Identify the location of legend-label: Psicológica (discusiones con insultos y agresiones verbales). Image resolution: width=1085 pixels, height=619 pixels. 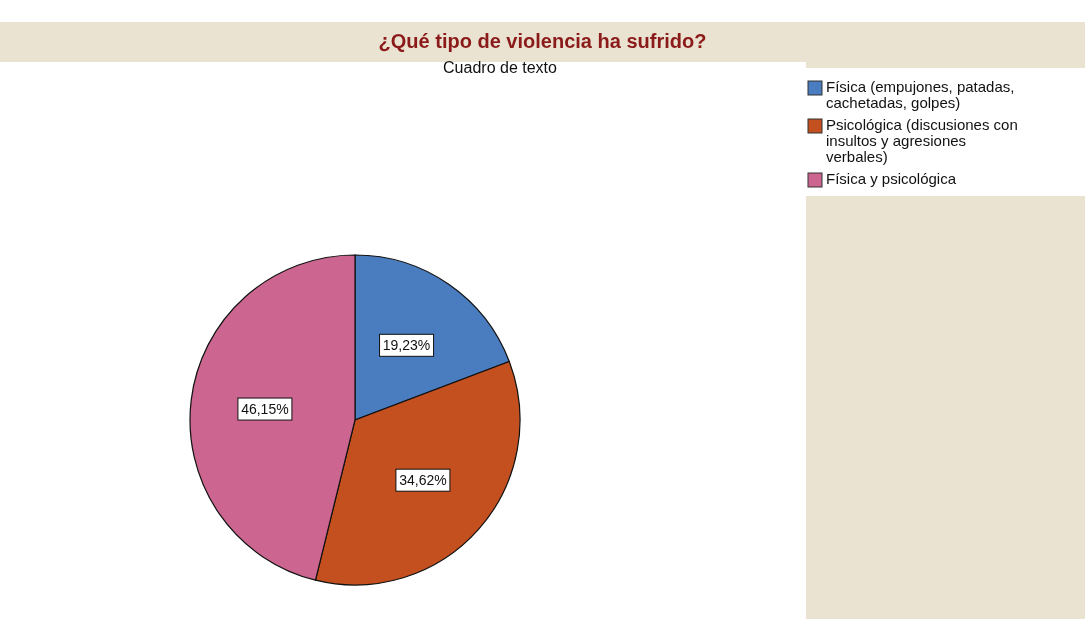
(922, 140).